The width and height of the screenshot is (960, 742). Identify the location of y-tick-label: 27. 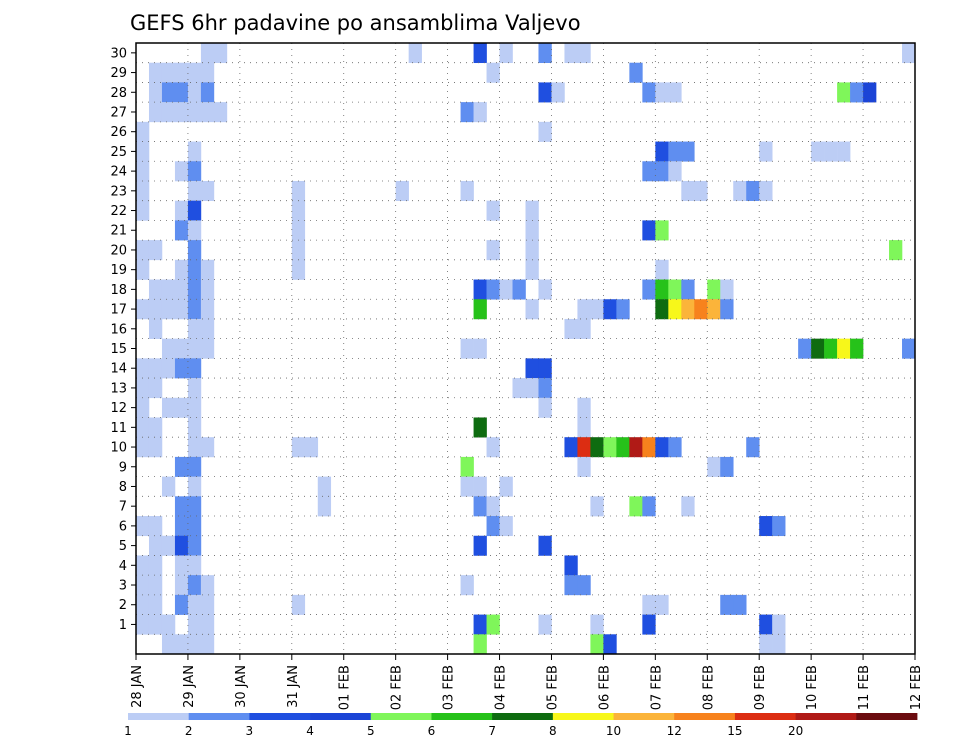
(118, 112).